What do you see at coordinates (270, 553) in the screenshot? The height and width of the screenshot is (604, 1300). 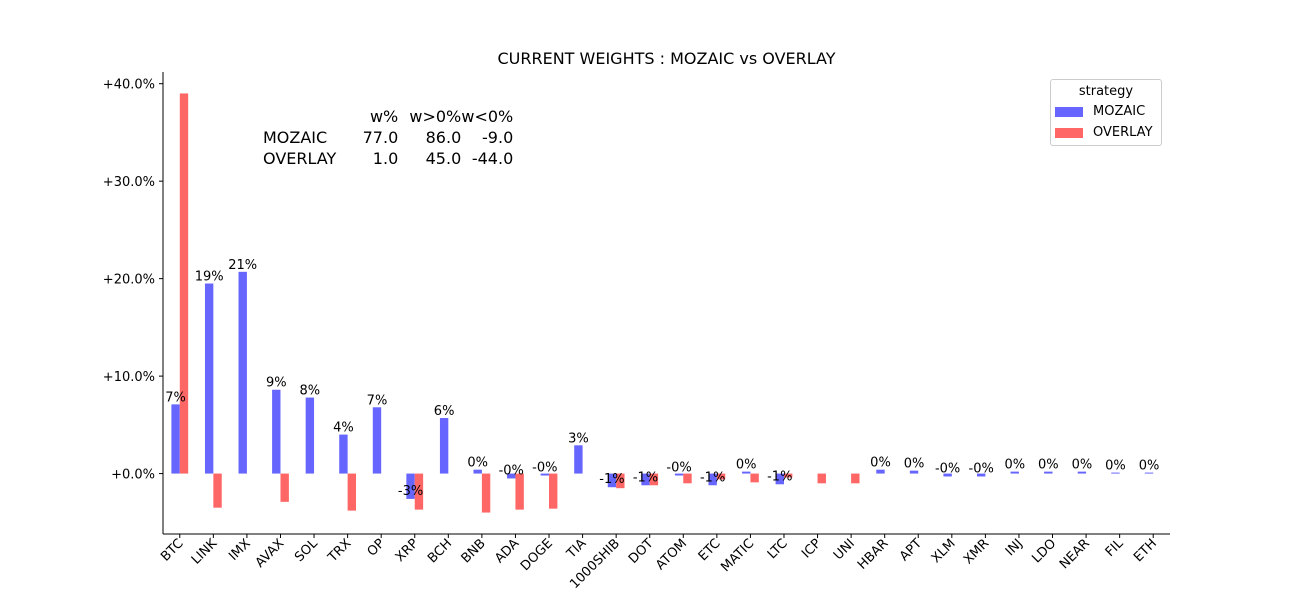 I see `x-tick-label: AVAX` at bounding box center [270, 553].